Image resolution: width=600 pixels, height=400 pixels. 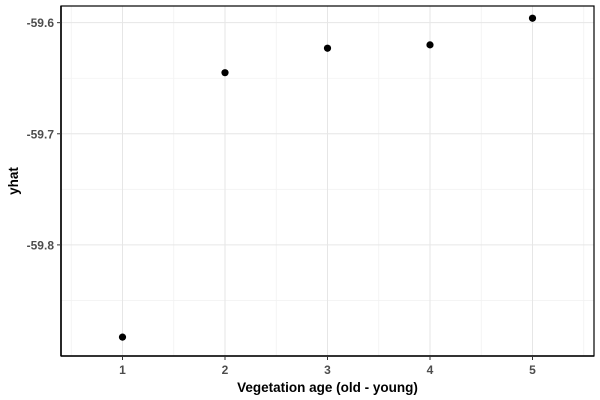 I want to click on x-tick-label: 4, so click(x=430, y=370).